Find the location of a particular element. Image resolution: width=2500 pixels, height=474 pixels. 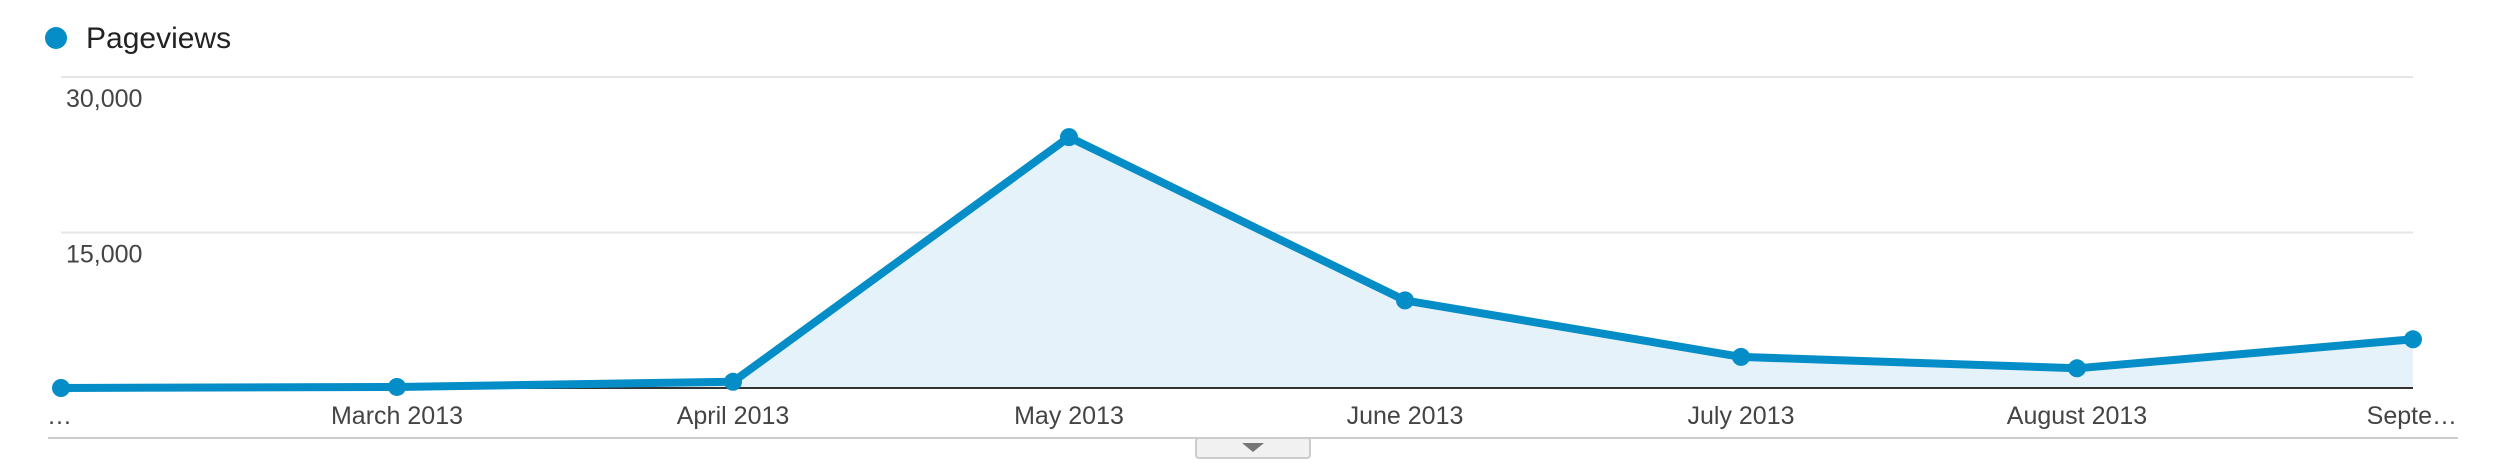

y-tick-label: 15,000 is located at coordinates (104, 255).